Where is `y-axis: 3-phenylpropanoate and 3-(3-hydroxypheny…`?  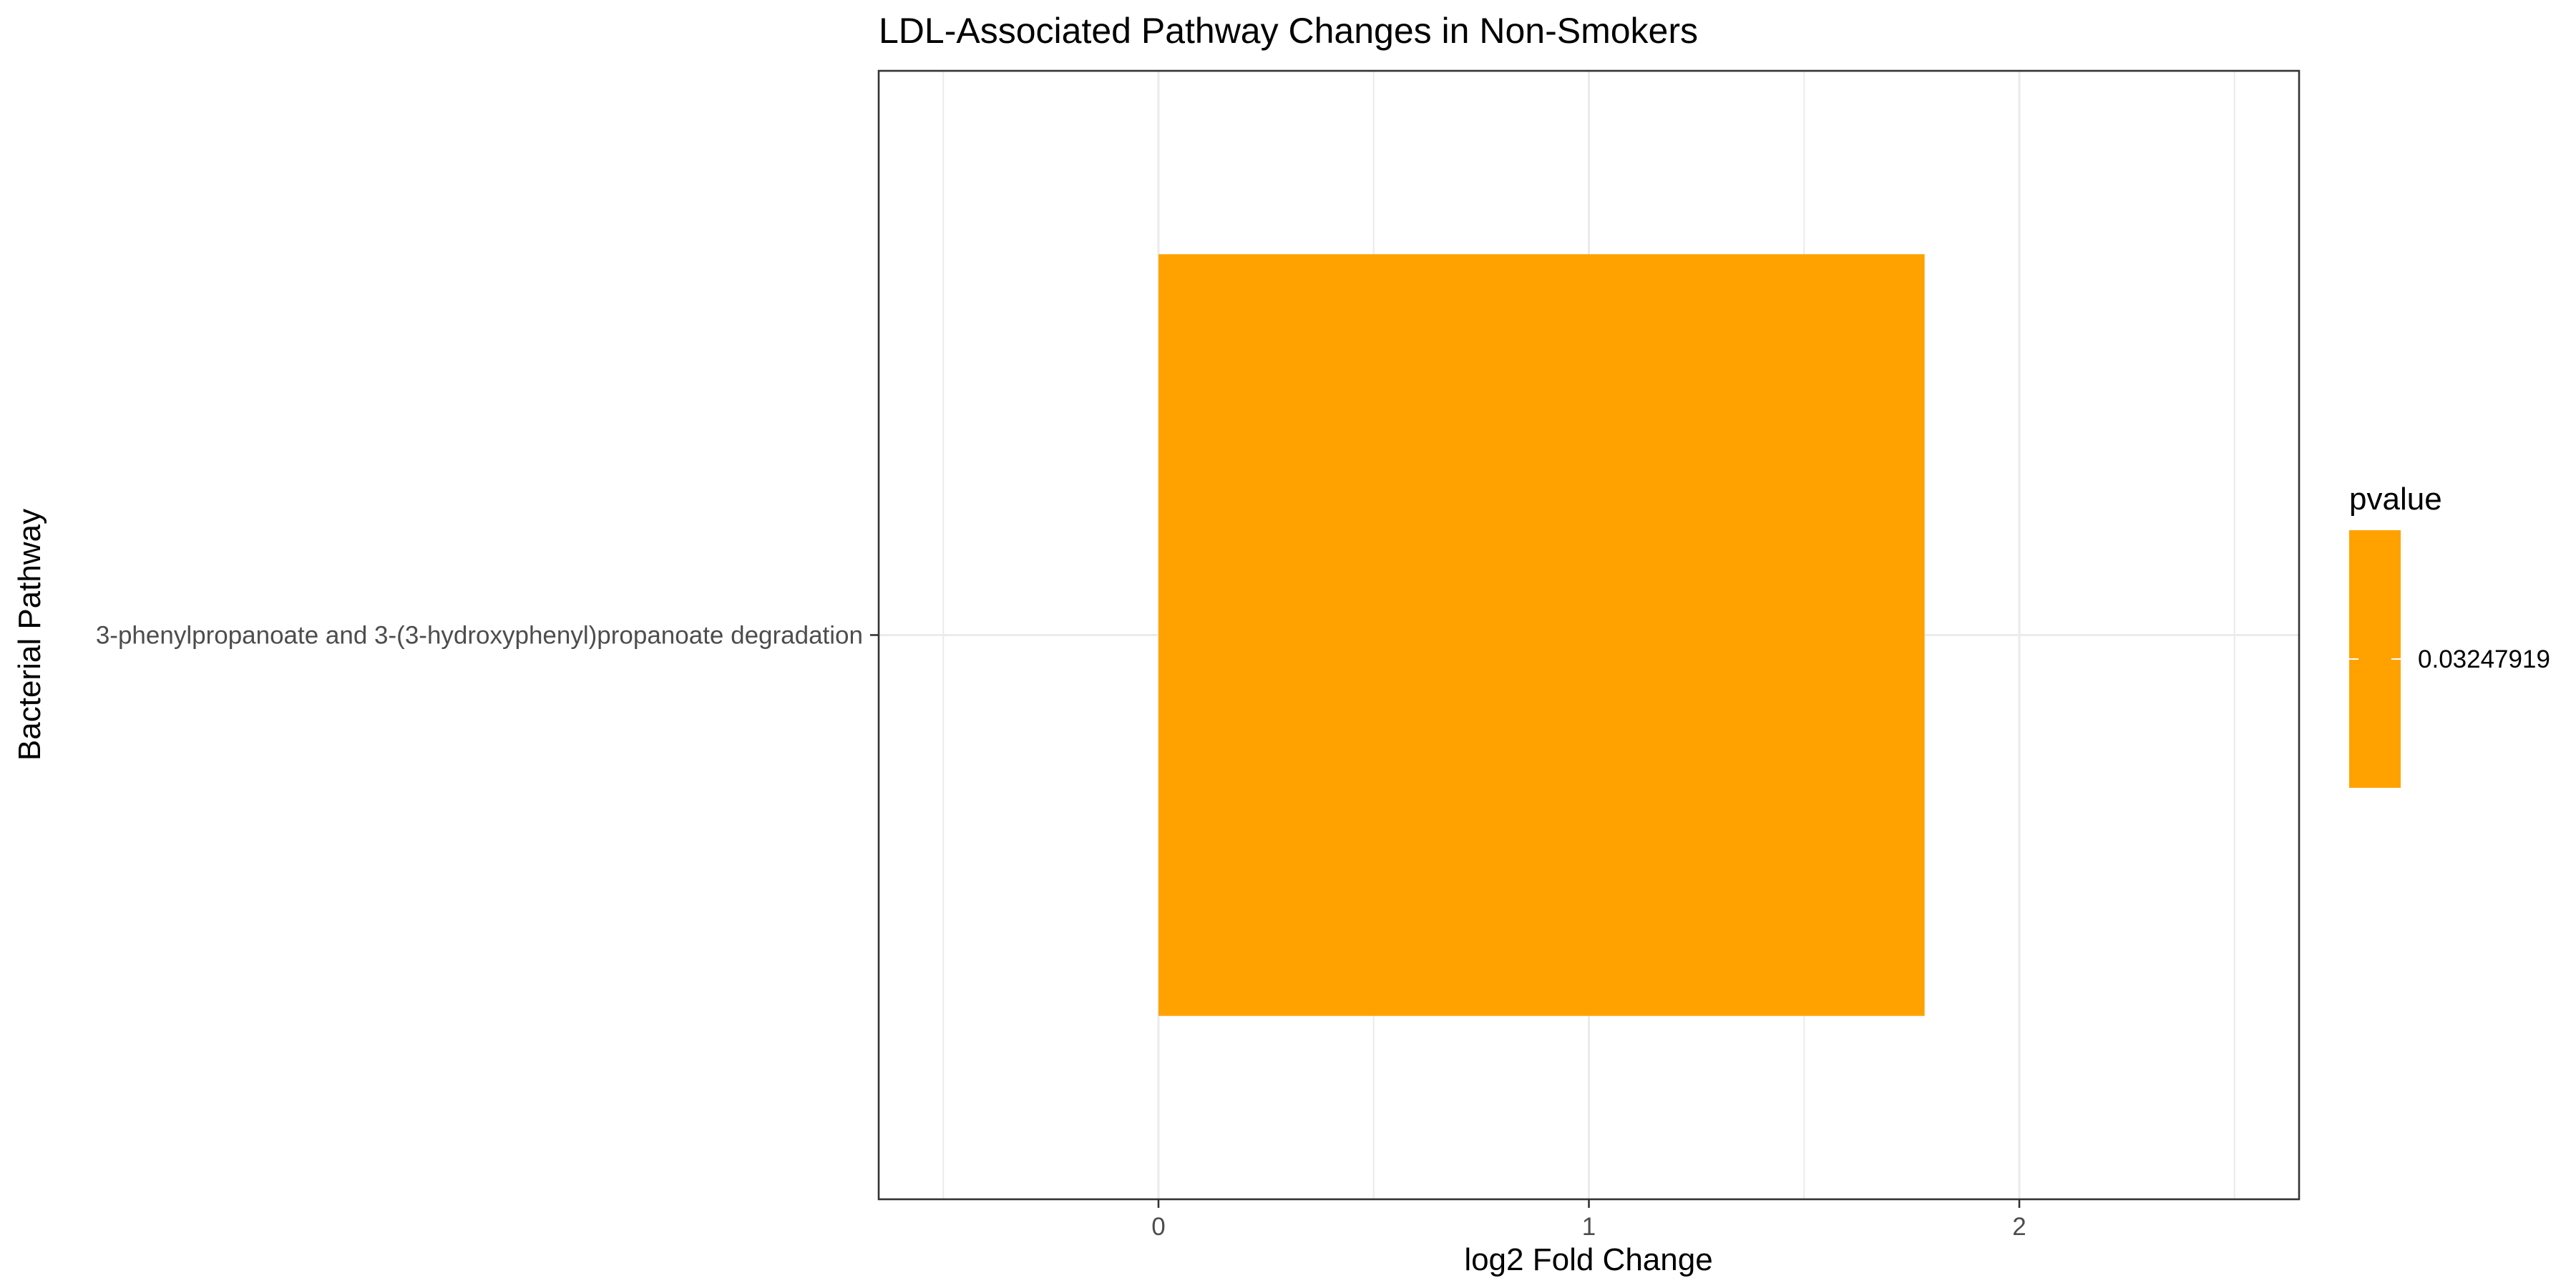 y-axis: 3-phenylpropanoate and 3-(3-hydroxypheny… is located at coordinates (487, 636).